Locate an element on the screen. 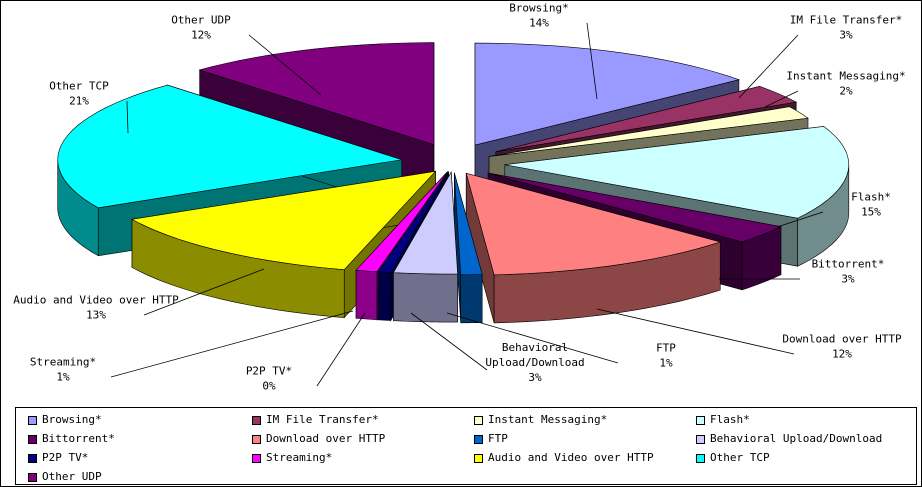 The width and height of the screenshot is (922, 487). legend-label: Other UDP is located at coordinates (72, 476).